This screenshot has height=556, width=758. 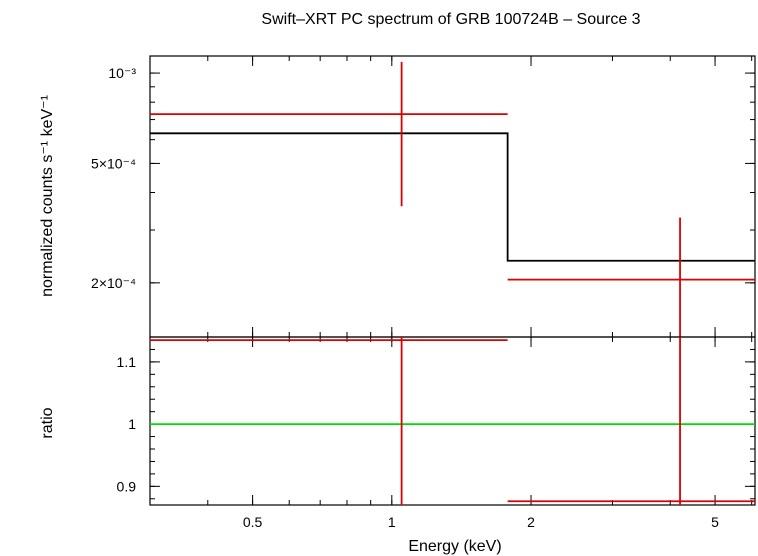 What do you see at coordinates (715, 522) in the screenshot?
I see `x-tick-label: 5` at bounding box center [715, 522].